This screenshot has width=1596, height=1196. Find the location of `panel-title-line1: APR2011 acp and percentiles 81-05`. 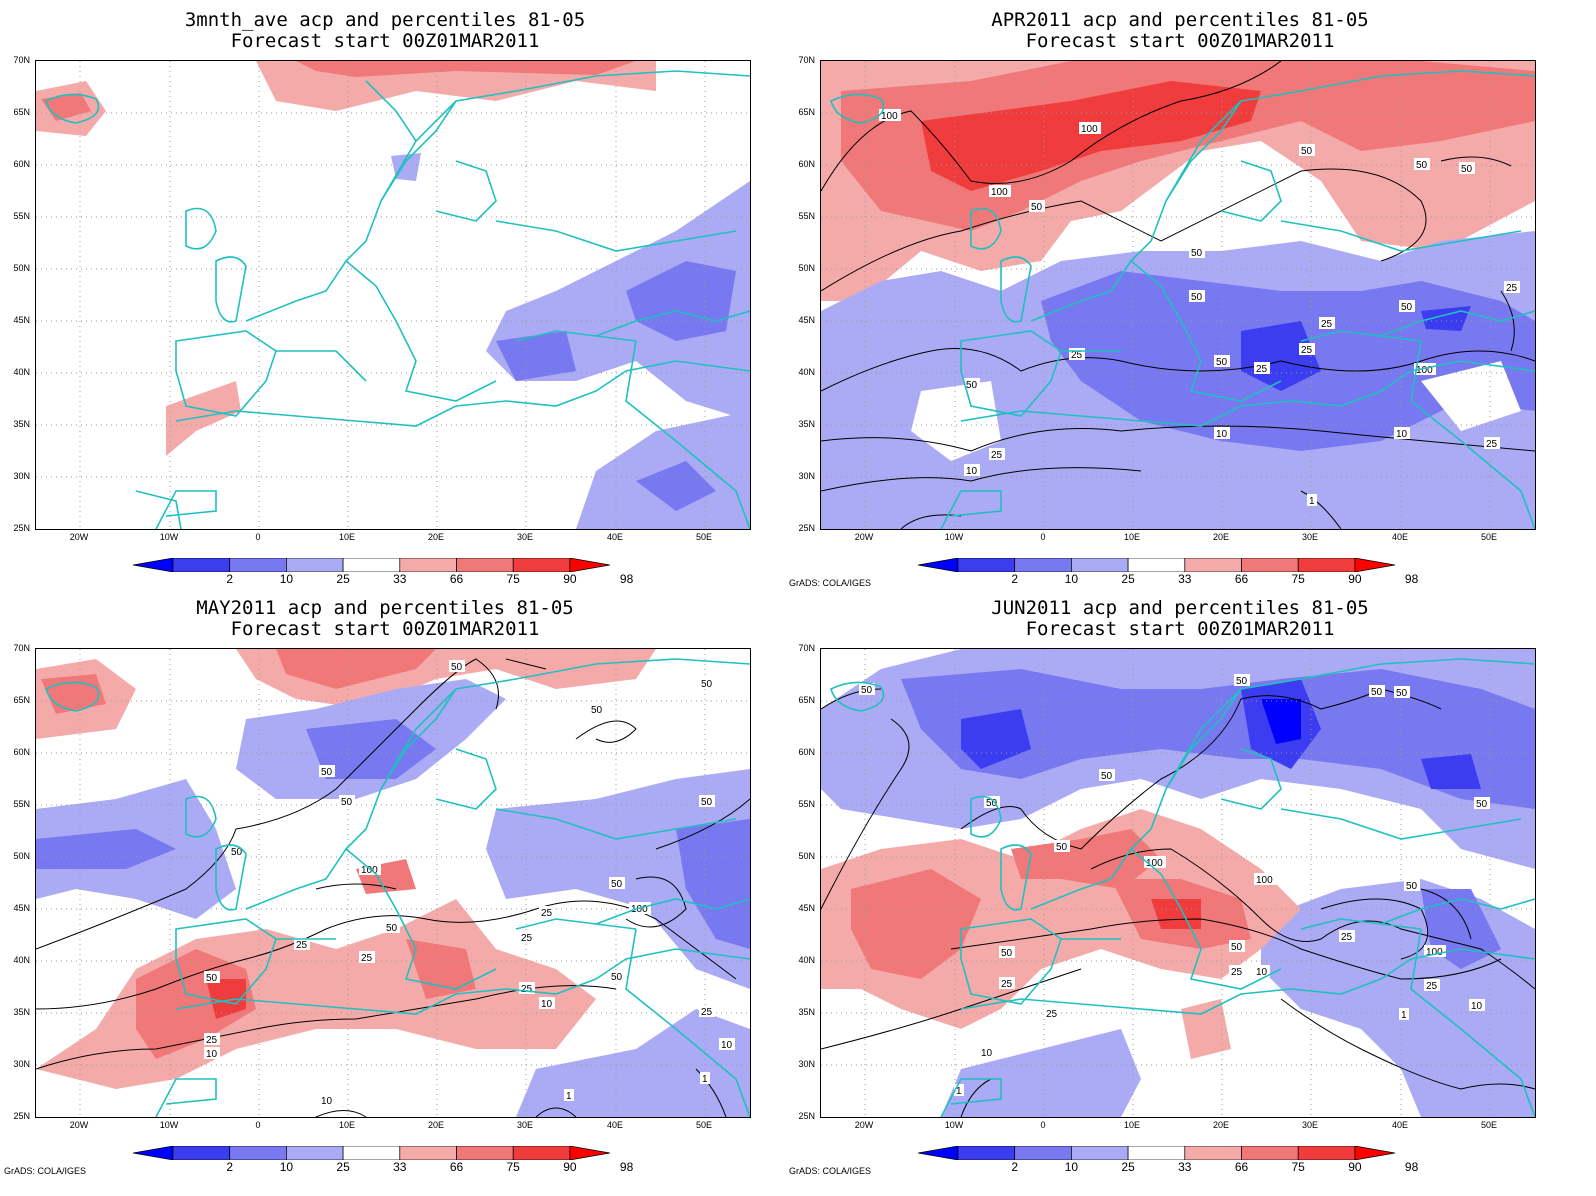

panel-title-line1: APR2011 acp and percentiles 81-05 is located at coordinates (1180, 20).